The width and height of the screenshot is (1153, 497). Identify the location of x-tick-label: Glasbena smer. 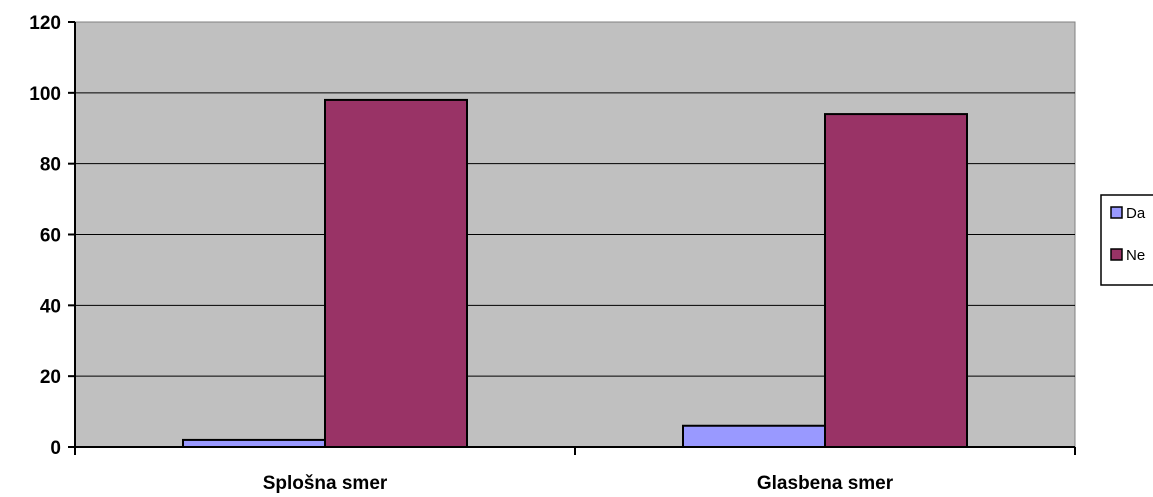
(825, 483).